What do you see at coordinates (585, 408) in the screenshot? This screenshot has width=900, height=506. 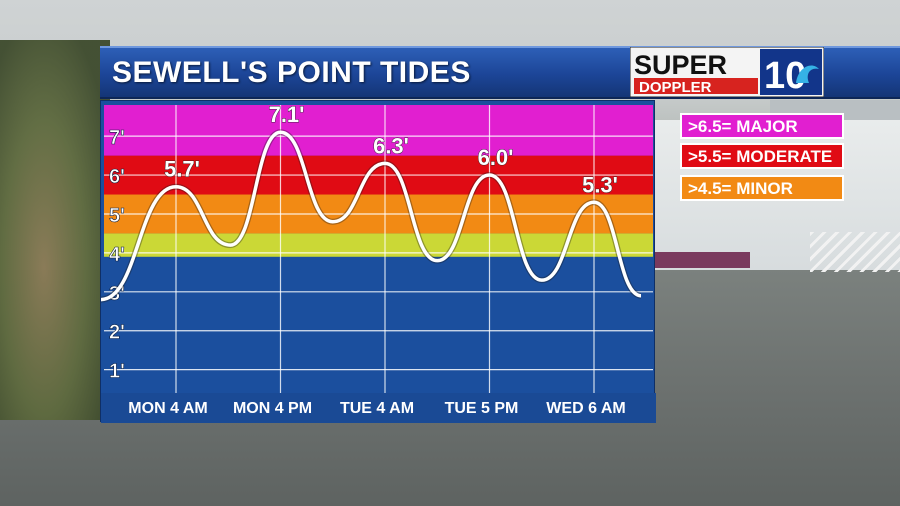 I see `x-tick-label: WED 6 AM` at bounding box center [585, 408].